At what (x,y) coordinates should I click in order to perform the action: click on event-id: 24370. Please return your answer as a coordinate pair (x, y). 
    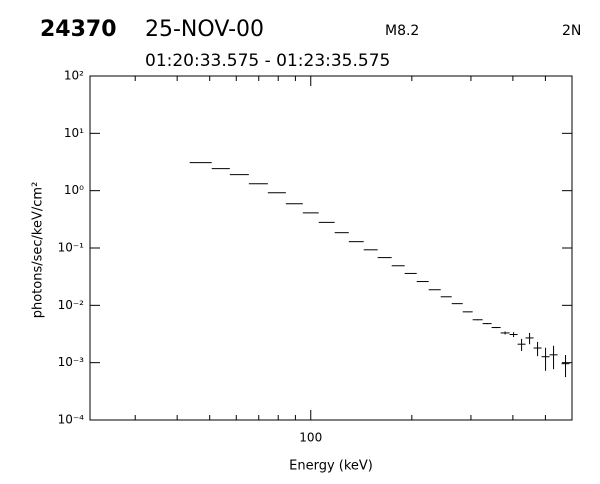
    Looking at the image, I should click on (78, 29).